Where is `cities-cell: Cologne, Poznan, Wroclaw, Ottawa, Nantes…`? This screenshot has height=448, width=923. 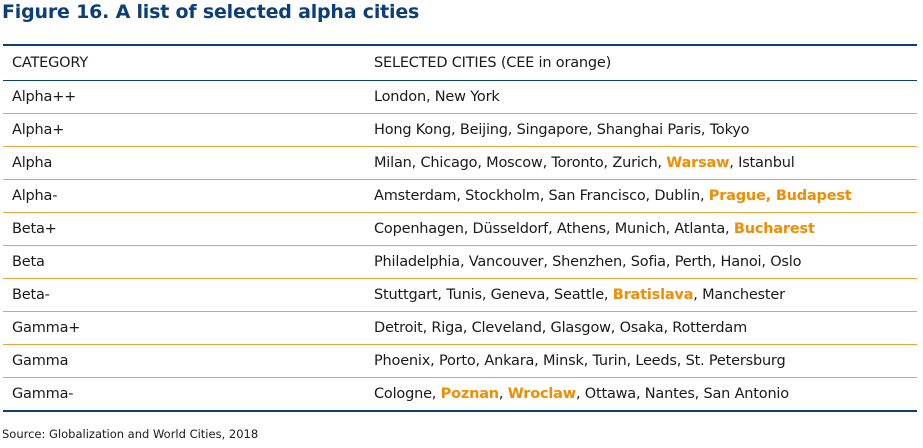 cities-cell: Cologne, Poznan, Wroclaw, Ottawa, Nantes… is located at coordinates (641, 394).